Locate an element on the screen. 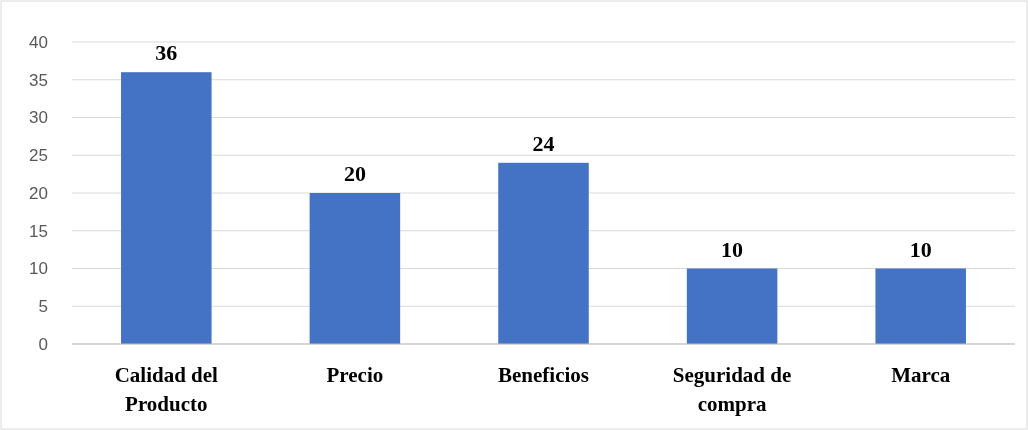 This screenshot has height=430, width=1028. y-tick-label: 20 is located at coordinates (38, 193).